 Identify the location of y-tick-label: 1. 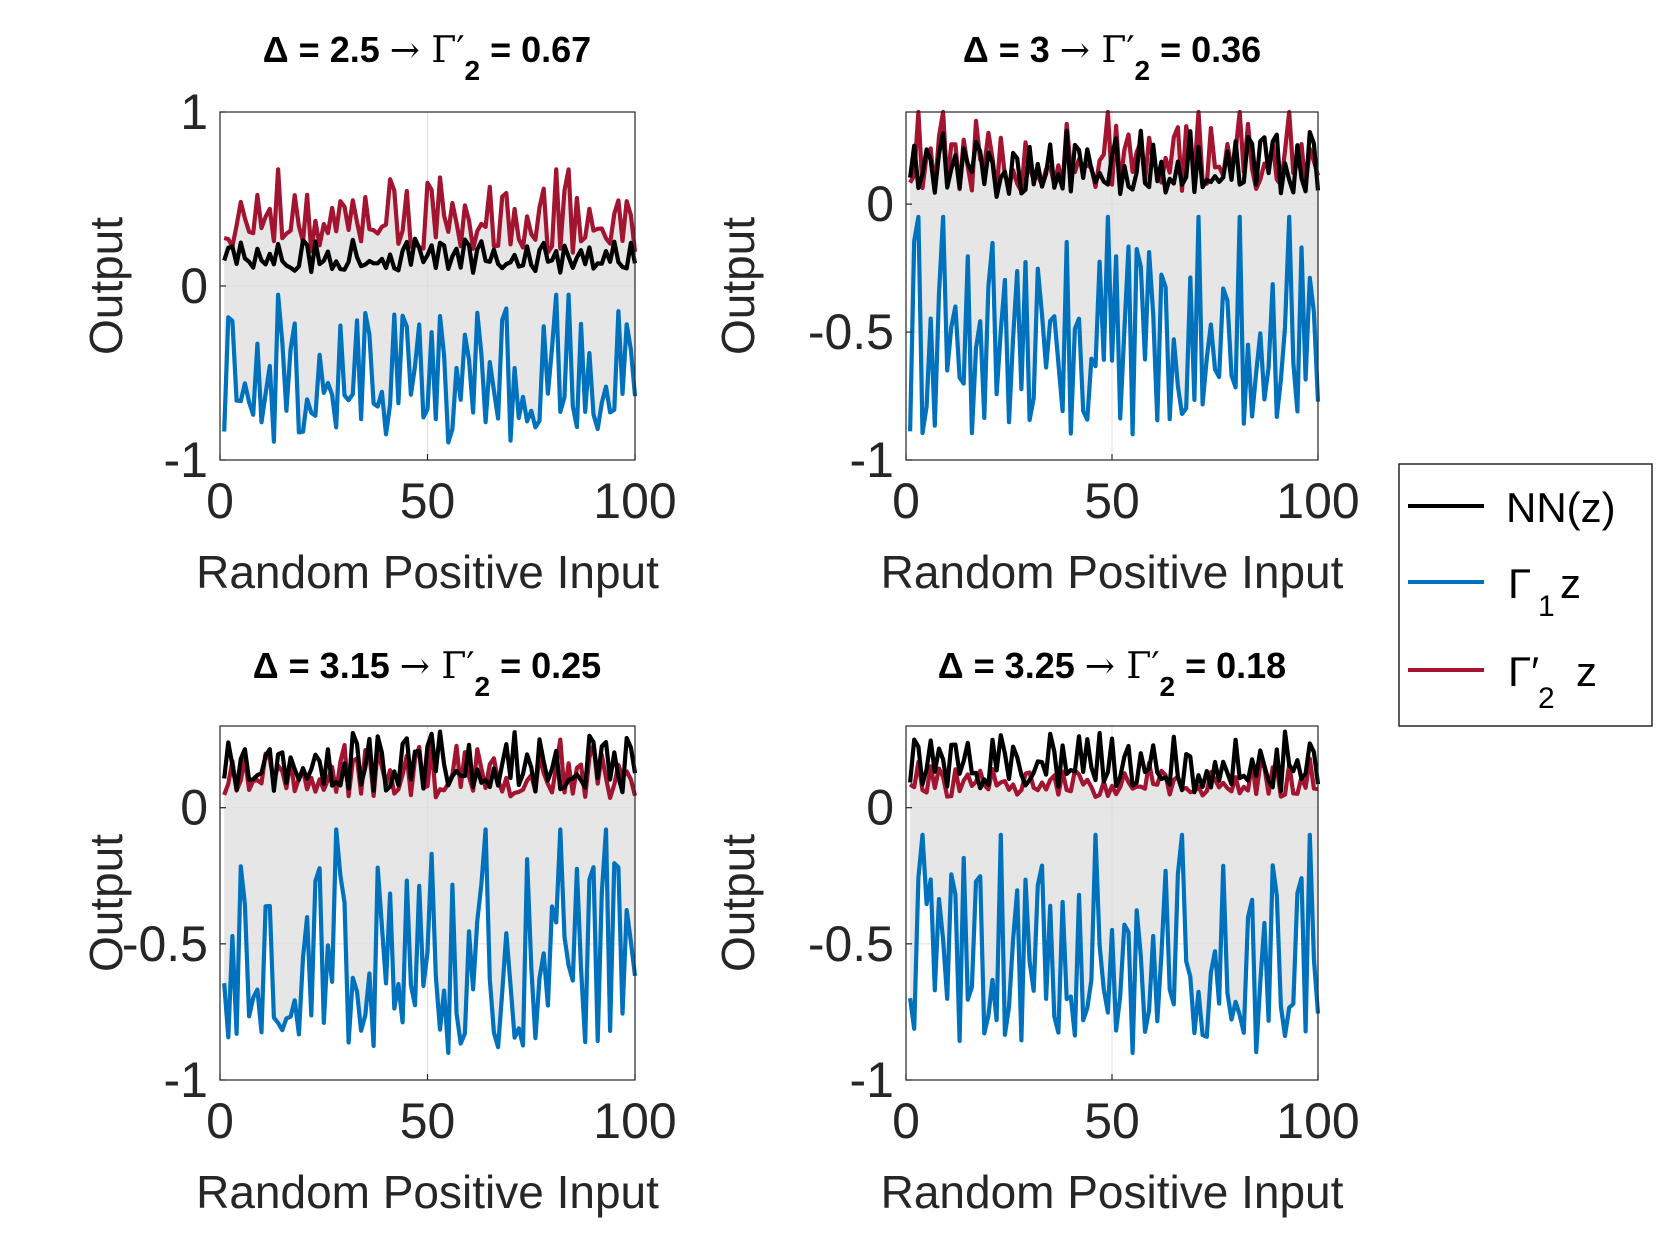
(194, 112).